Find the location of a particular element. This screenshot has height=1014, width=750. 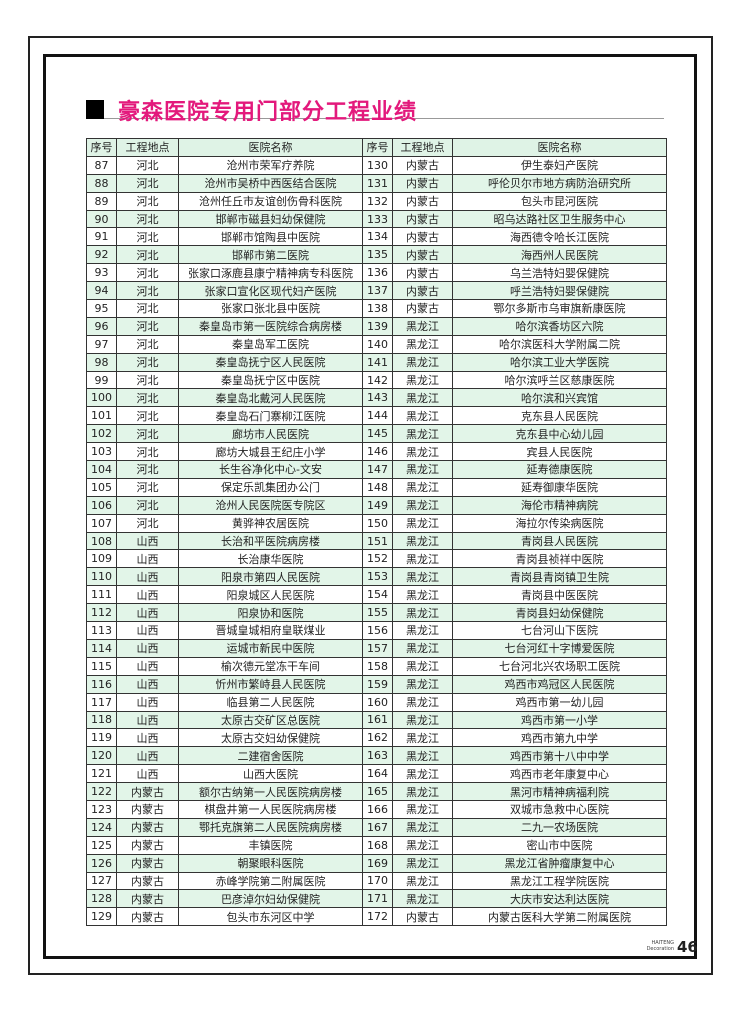

hospital-cell: 呼伦贝尔市地方病防治研究所 is located at coordinates (559, 183).